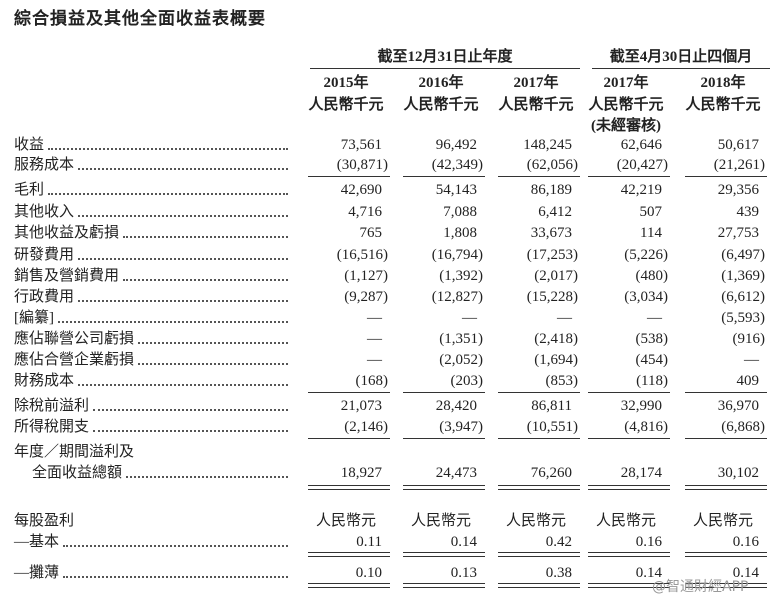 This screenshot has height=606, width=775. I want to click on cell: 96,492, so click(456, 145).